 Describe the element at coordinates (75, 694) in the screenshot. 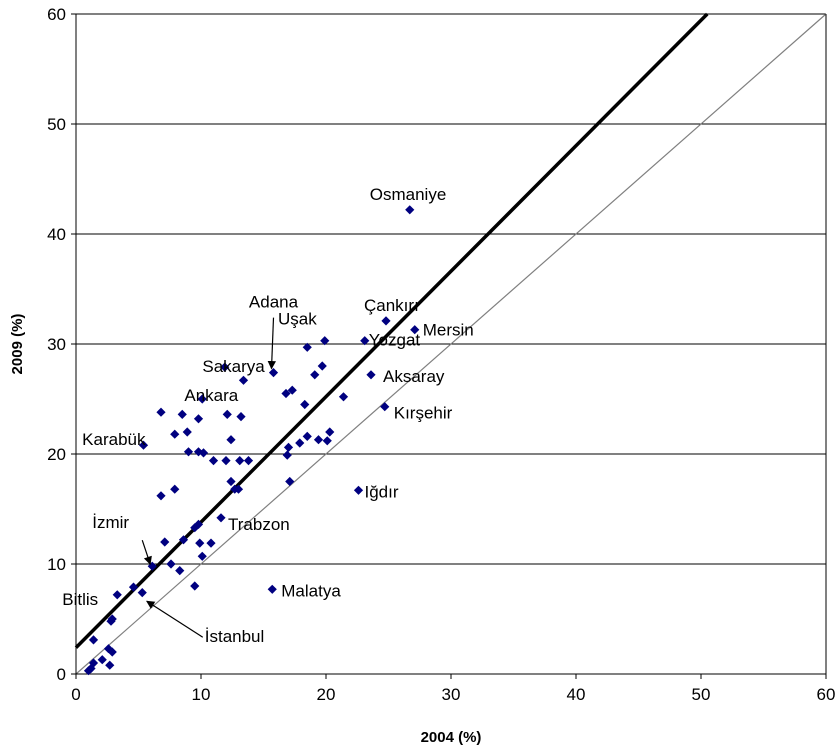

I see `x-tick-label-0: 0` at that location.